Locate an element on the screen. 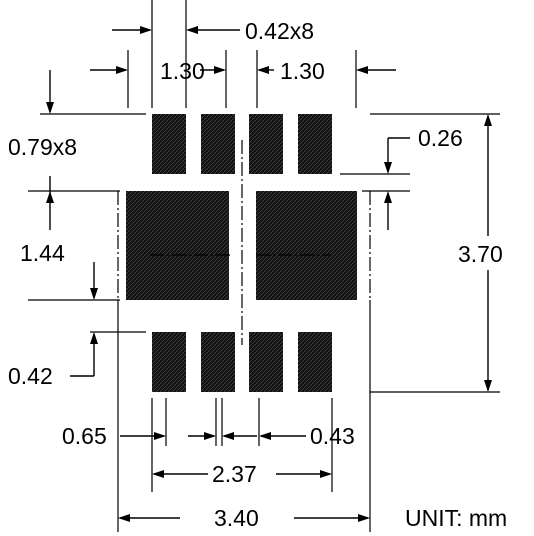 This screenshot has width=534, height=536. label-pad-length: 0.79x8 is located at coordinates (42, 147).